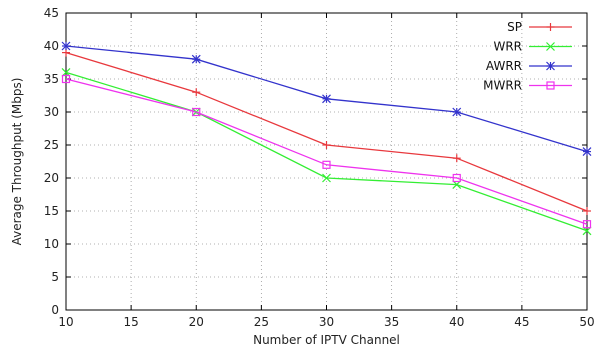 This screenshot has height=356, width=595. Describe the element at coordinates (527, 86) in the screenshot. I see `legend-item-mwrr: MWRR` at that location.